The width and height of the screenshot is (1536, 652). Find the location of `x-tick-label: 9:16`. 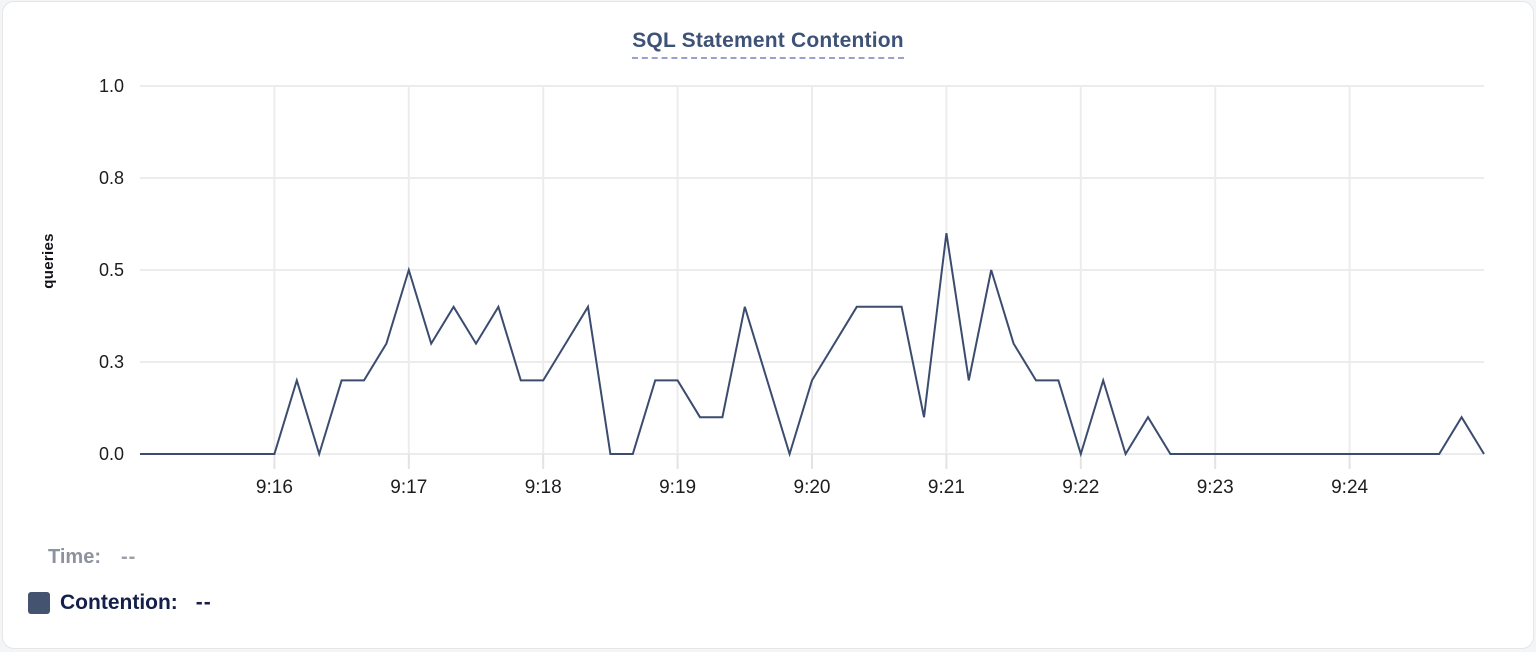

x-tick-label: 9:16 is located at coordinates (274, 487).